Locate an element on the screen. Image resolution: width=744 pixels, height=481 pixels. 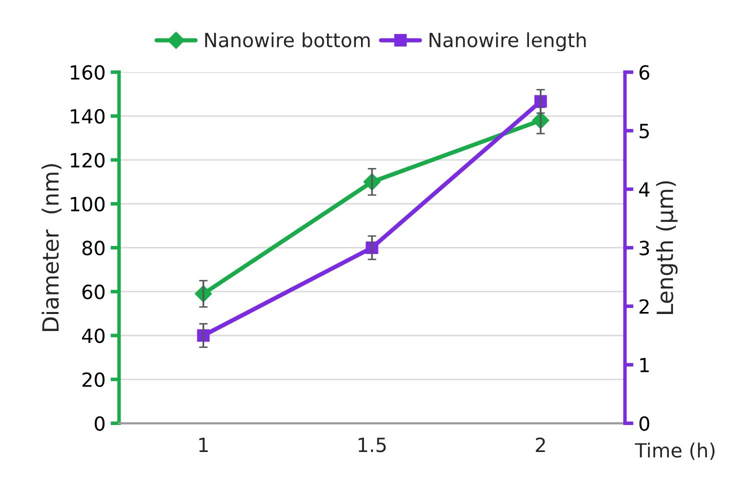
y-tick-label: 160 is located at coordinates (87, 72).